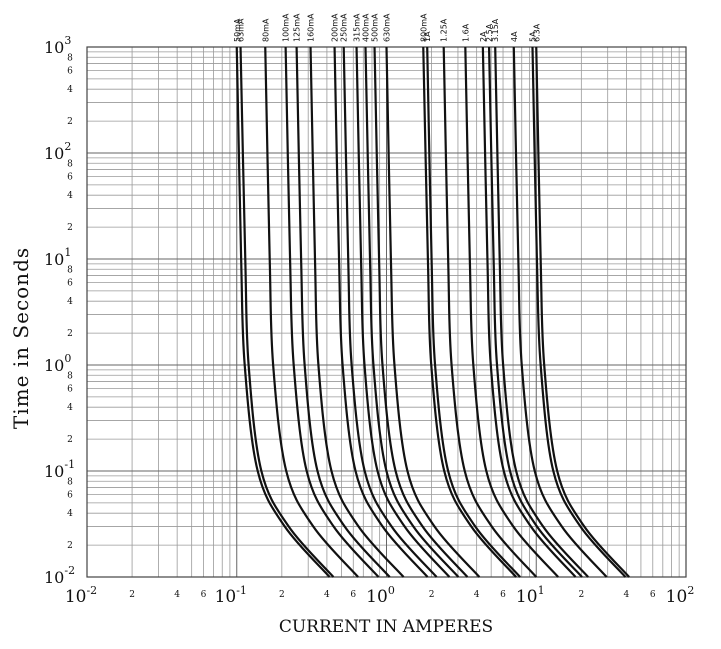 Image resolution: width=721 pixels, height=649 pixels. I want to click on y-tick-label: 10⁰, so click(57, 363).